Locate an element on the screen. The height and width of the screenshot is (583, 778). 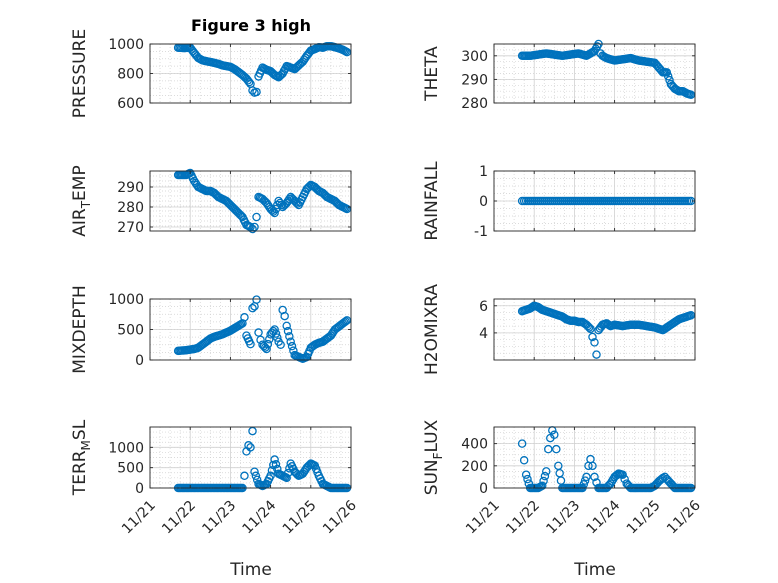
series-rainfall is located at coordinates (606, 201).